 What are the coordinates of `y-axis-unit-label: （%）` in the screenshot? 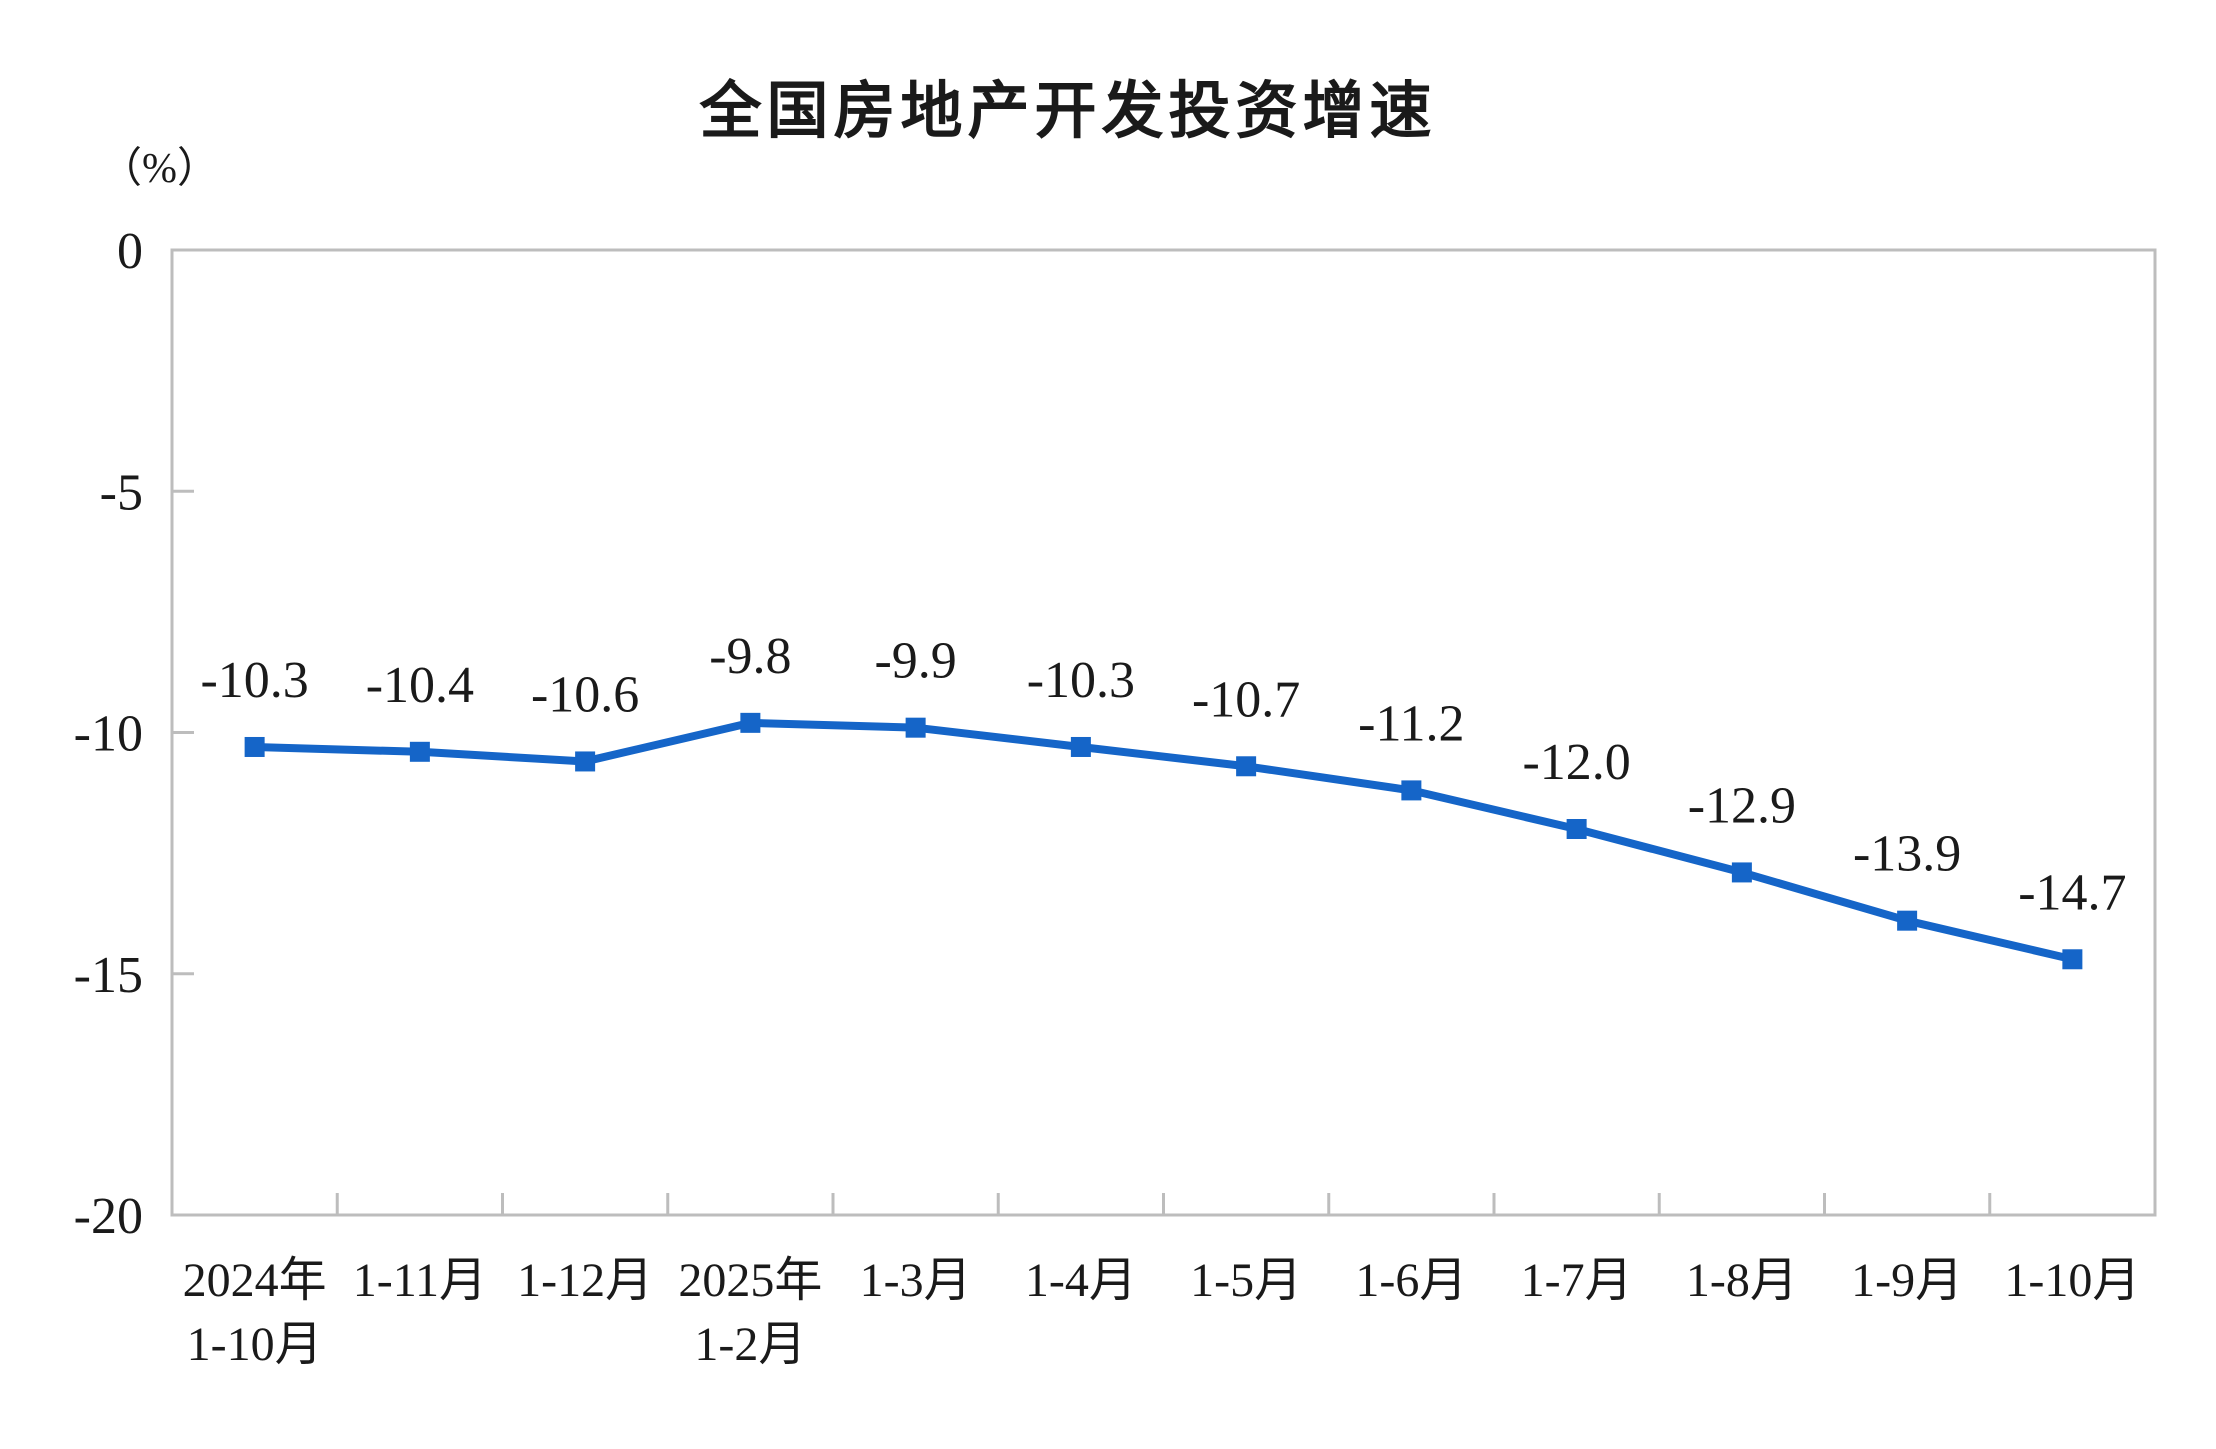 It's located at (159, 169).